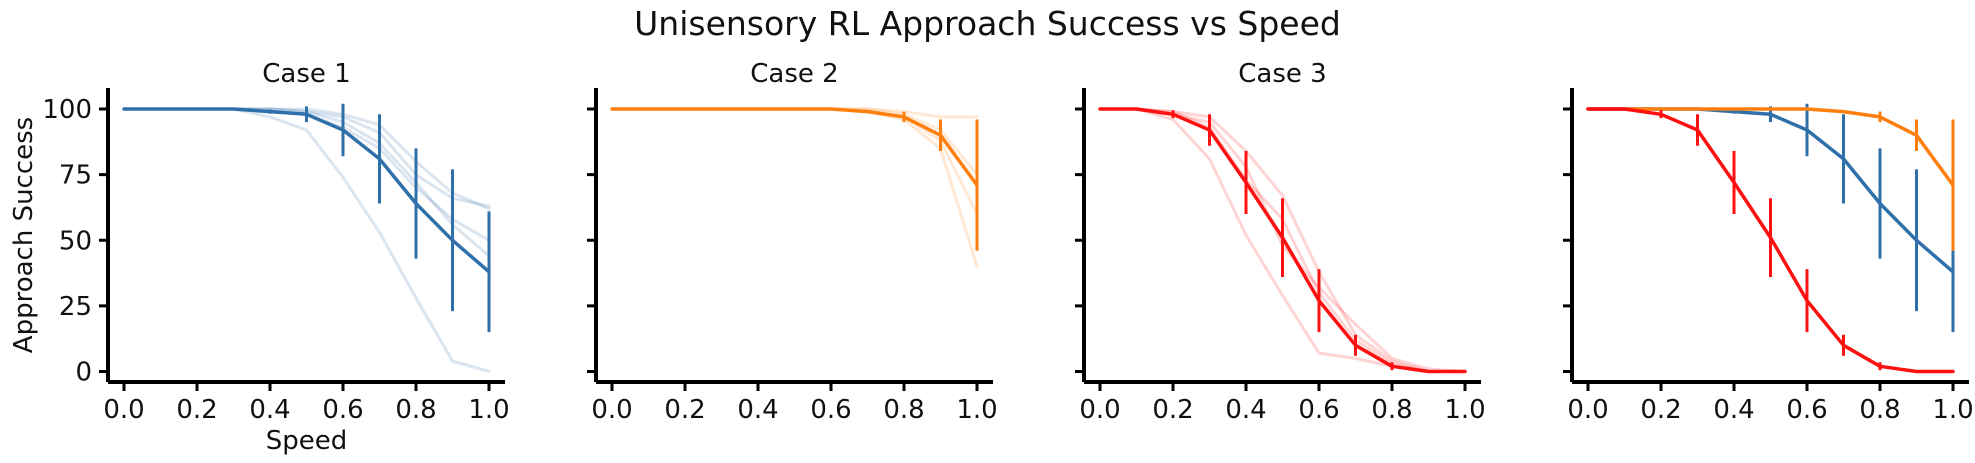  I want to click on panel-title: Case 2, so click(794, 74).